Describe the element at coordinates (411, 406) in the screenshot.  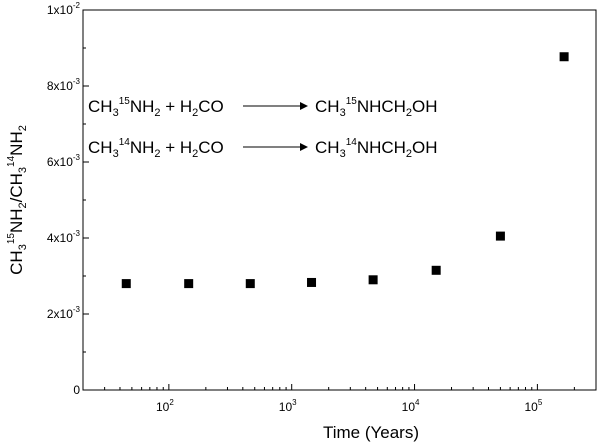
I see `x-tick-label: 10⁴` at that location.